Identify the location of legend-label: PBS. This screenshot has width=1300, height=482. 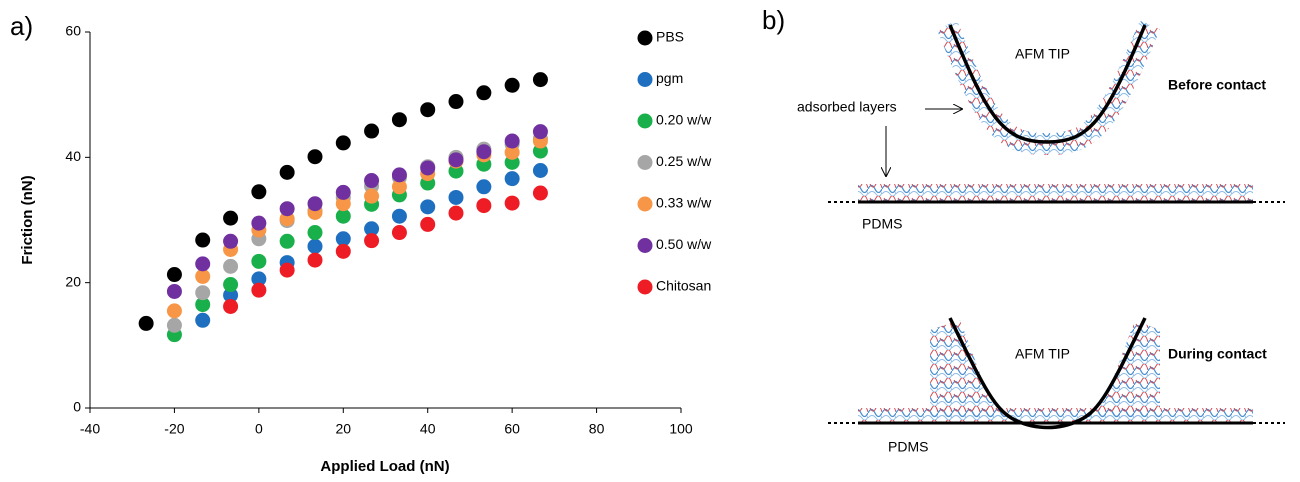
(670, 37).